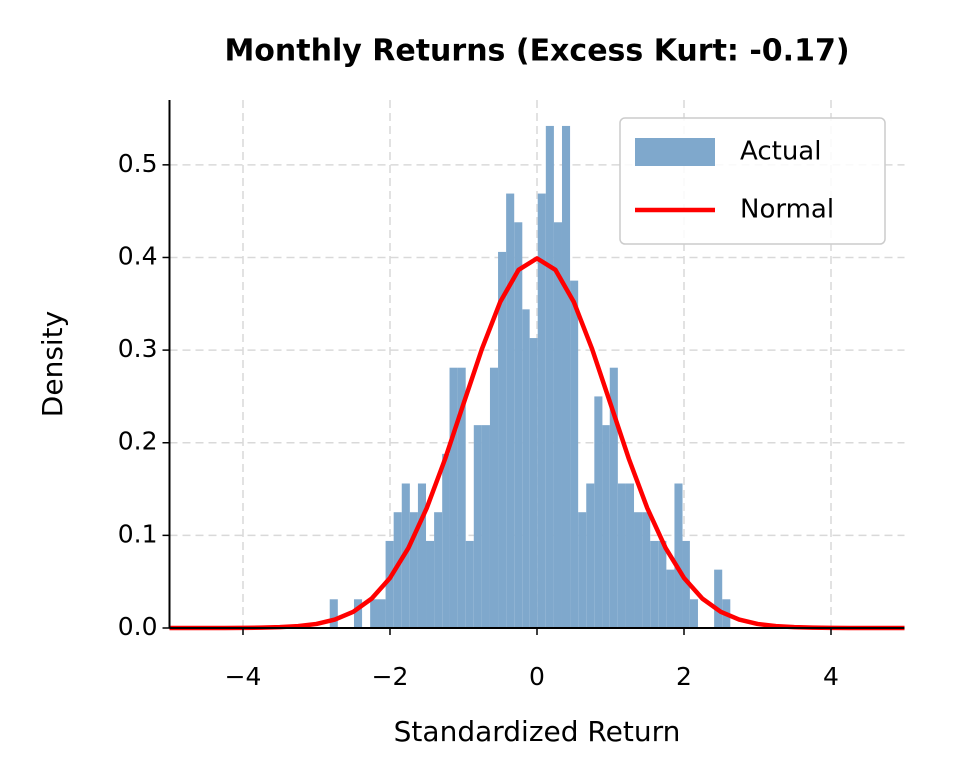  What do you see at coordinates (390, 676) in the screenshot?
I see `x-tick-label: −2` at bounding box center [390, 676].